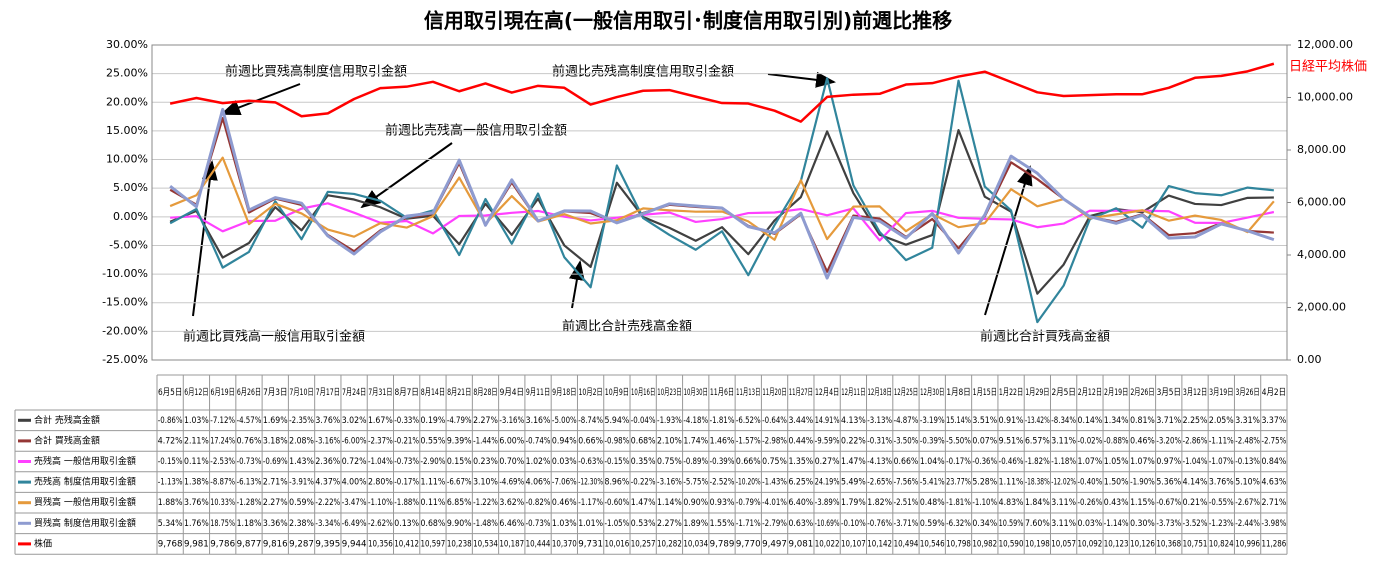  What do you see at coordinates (223, 392) in the screenshot?
I see `x-tick-label: 6月19日` at bounding box center [223, 392].